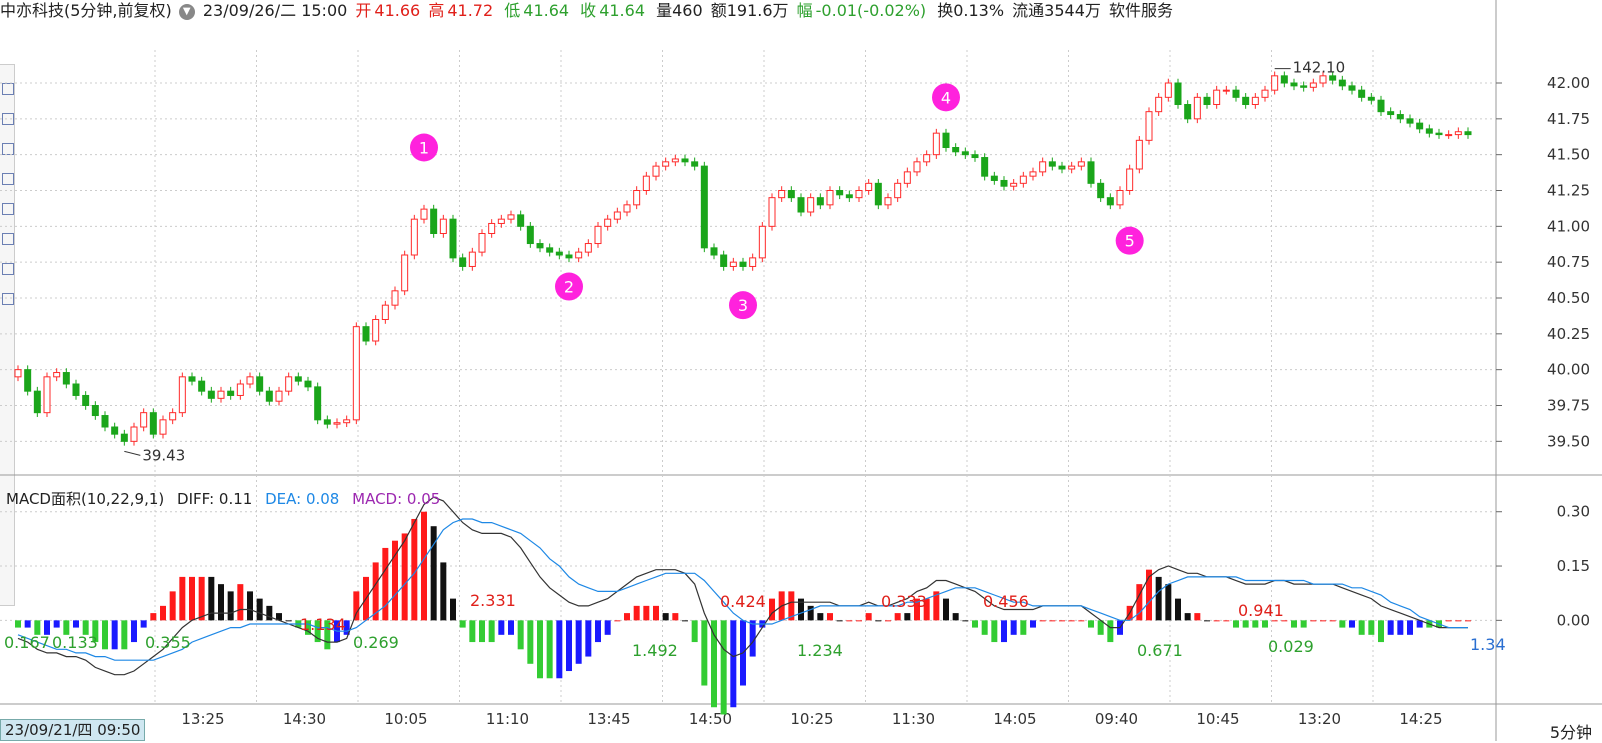  Describe the element at coordinates (323, 624) in the screenshot. I see `macd-area-label: 1.134` at that location.